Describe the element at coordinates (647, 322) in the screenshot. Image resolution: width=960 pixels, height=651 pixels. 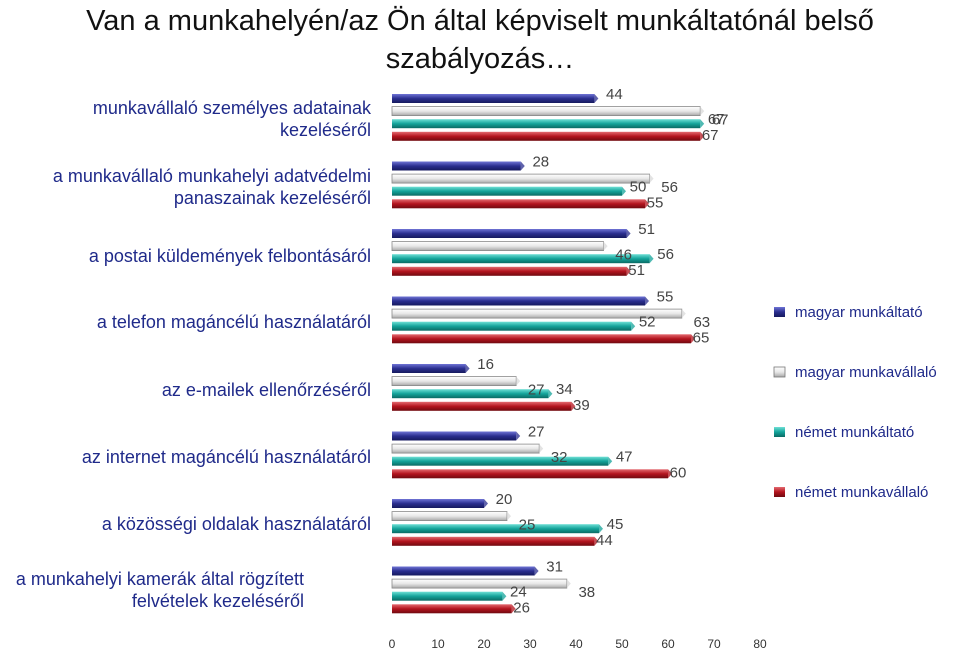
I see `data-label: 52` at that location.